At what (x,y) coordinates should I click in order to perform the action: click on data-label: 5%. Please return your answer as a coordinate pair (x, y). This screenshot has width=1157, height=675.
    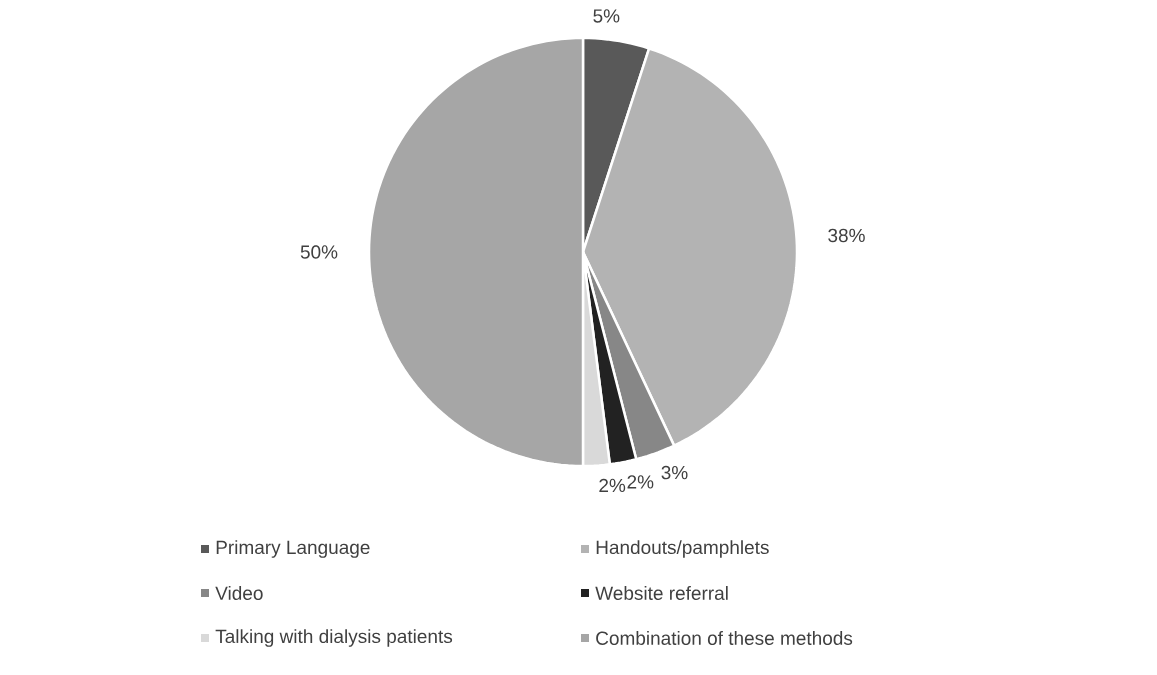
    Looking at the image, I should click on (606, 16).